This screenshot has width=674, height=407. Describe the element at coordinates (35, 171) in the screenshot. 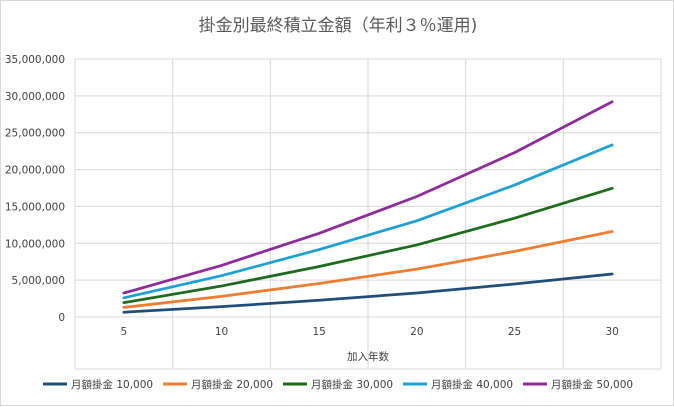

I see `y-tick-label: 20,000,000` at that location.